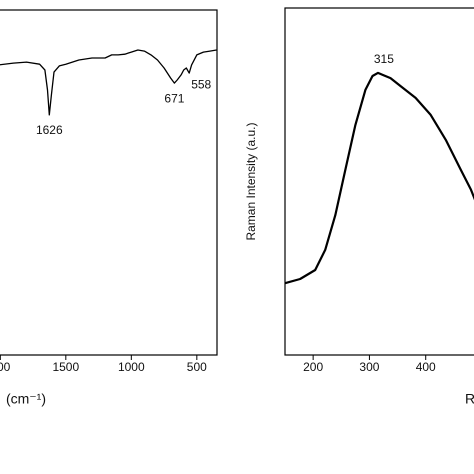 This screenshot has height=474, width=474. Describe the element at coordinates (174, 98) in the screenshot. I see `peak-label: 671` at that location.